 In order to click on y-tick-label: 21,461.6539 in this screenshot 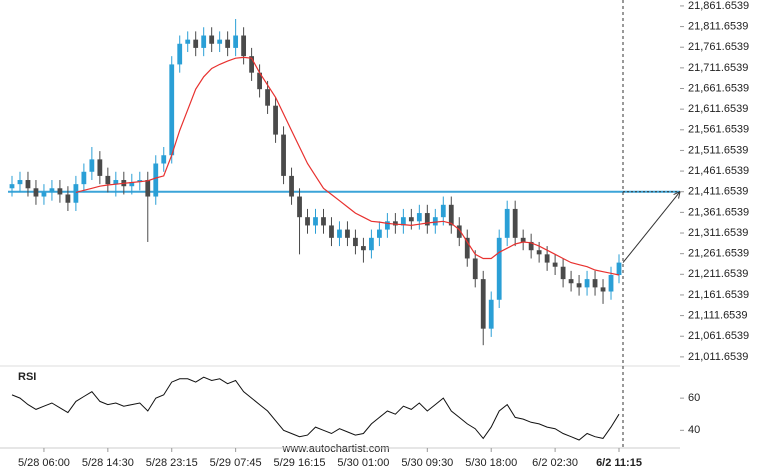, I will do `click(718, 171)`.